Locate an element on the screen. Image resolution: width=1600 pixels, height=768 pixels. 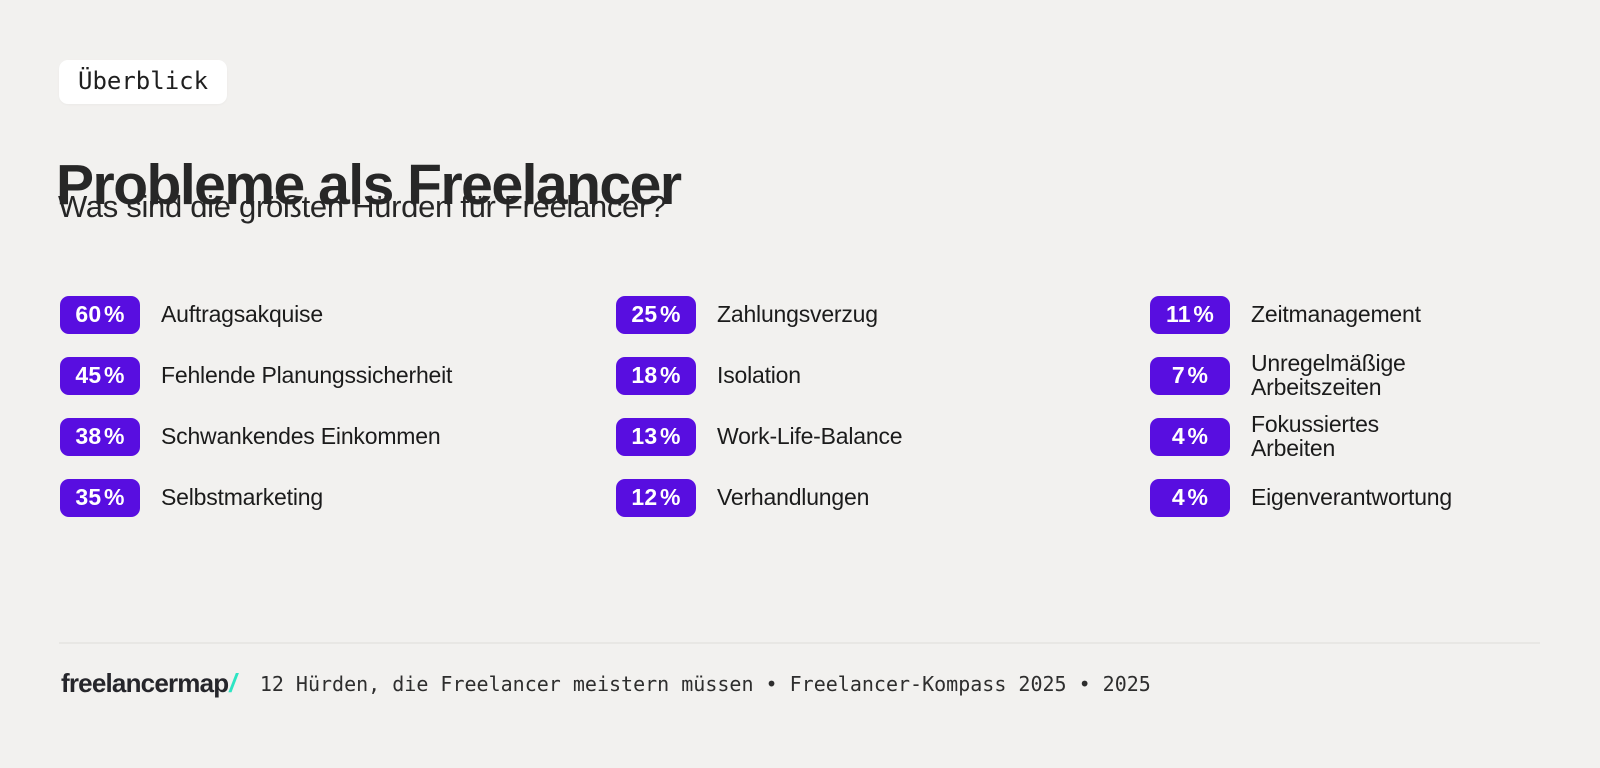
stat-percent-badge: 60 % is located at coordinates (100, 314).